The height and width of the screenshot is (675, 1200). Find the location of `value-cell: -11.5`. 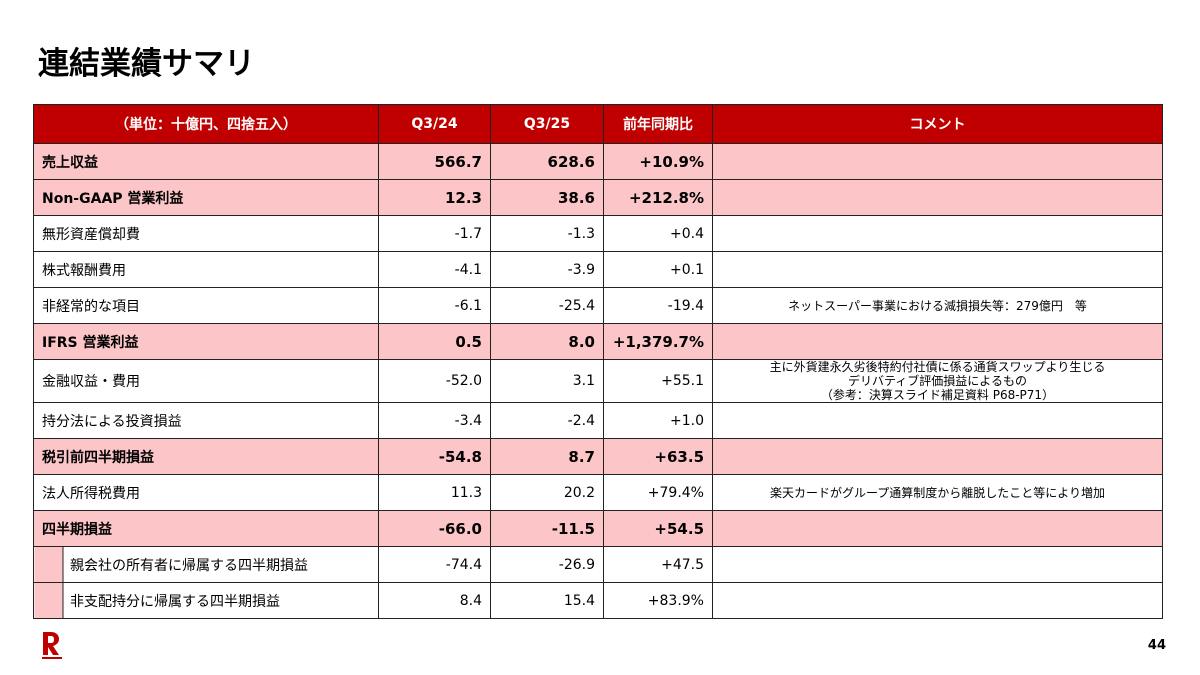

value-cell: -11.5 is located at coordinates (547, 528).